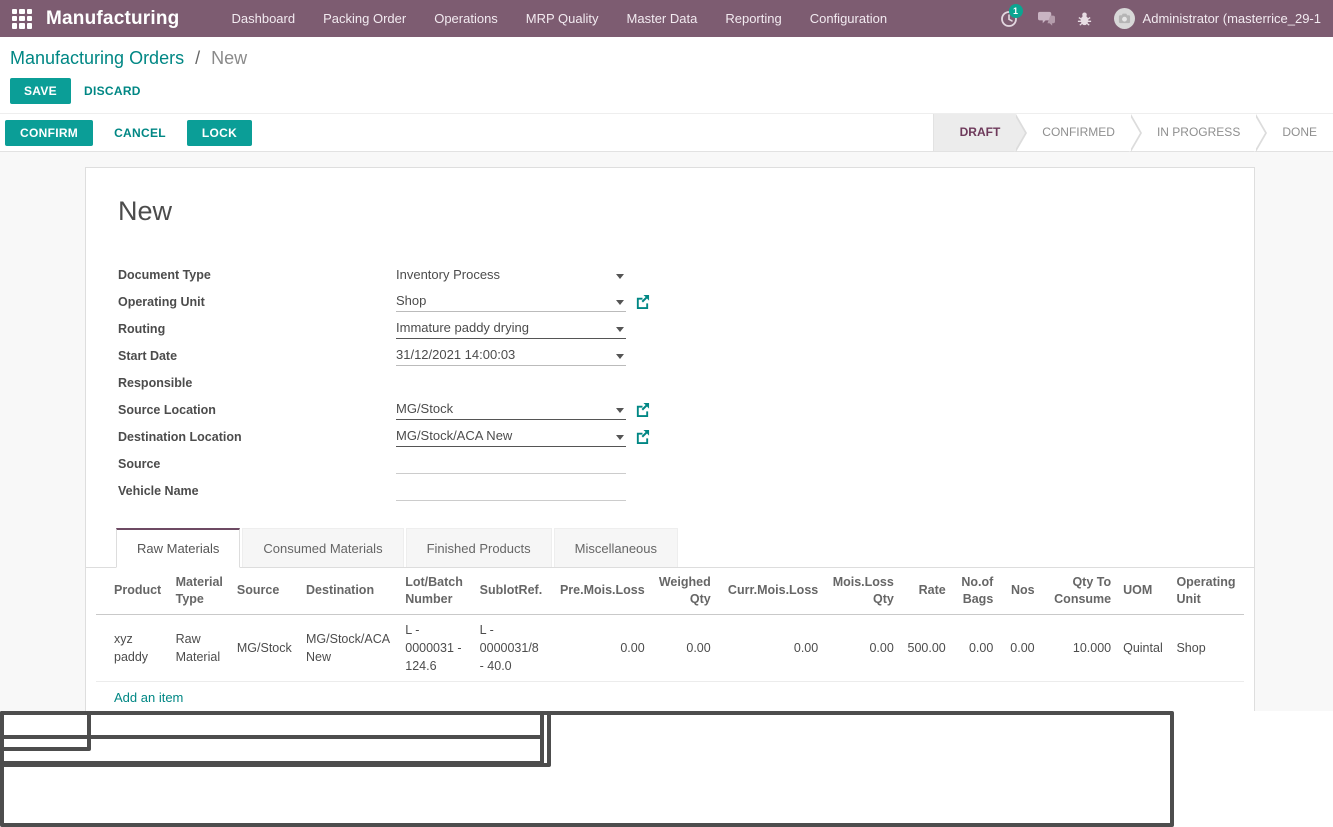 This screenshot has height=827, width=1333. What do you see at coordinates (642, 436) in the screenshot?
I see `destination-location-external-link-icon` at bounding box center [642, 436].